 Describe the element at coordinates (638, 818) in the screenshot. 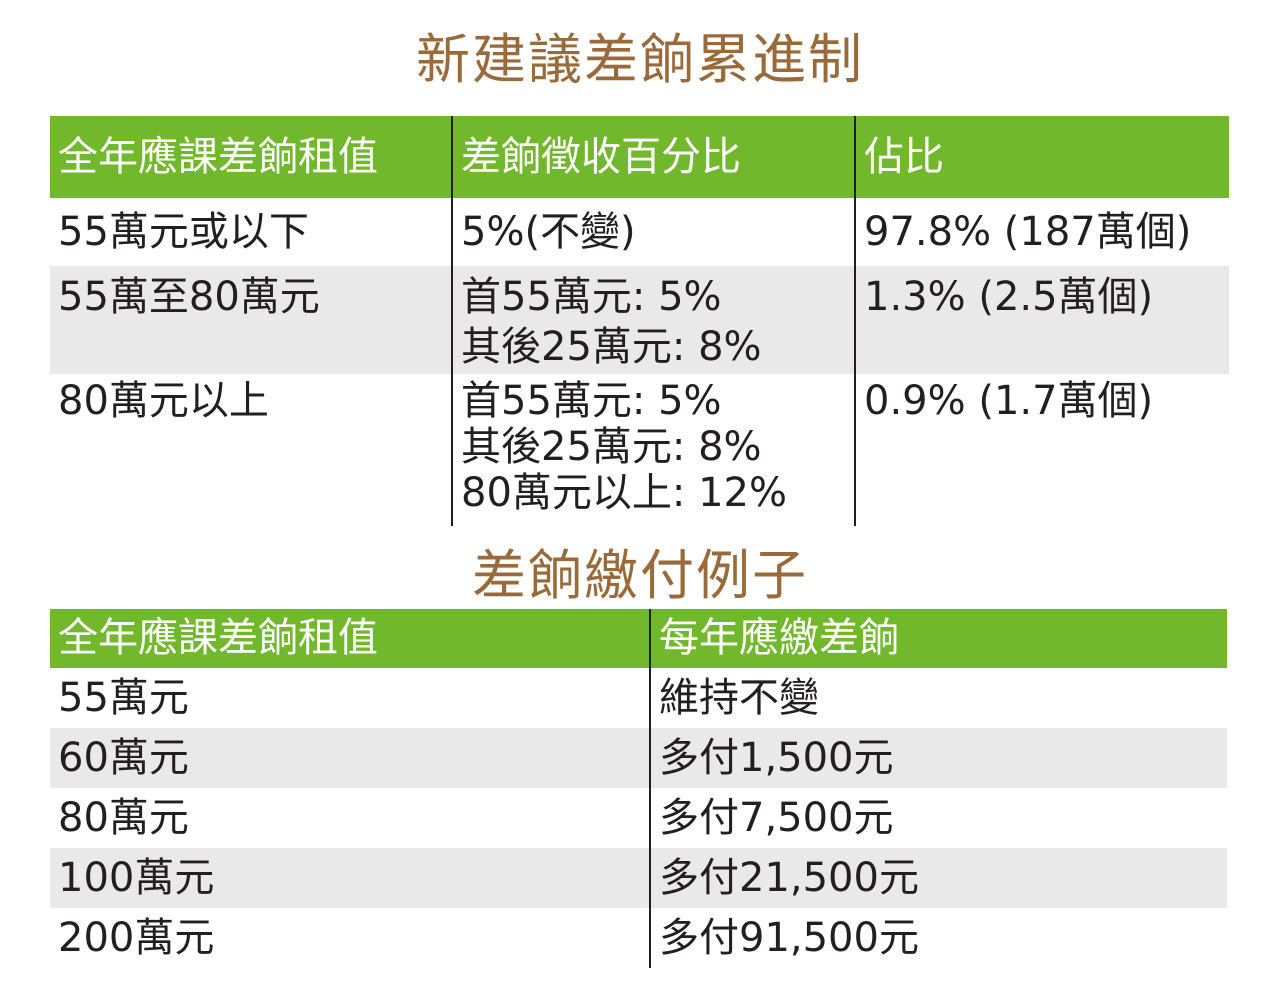

I see `table-row: 80萬元 多付7,500元` at that location.